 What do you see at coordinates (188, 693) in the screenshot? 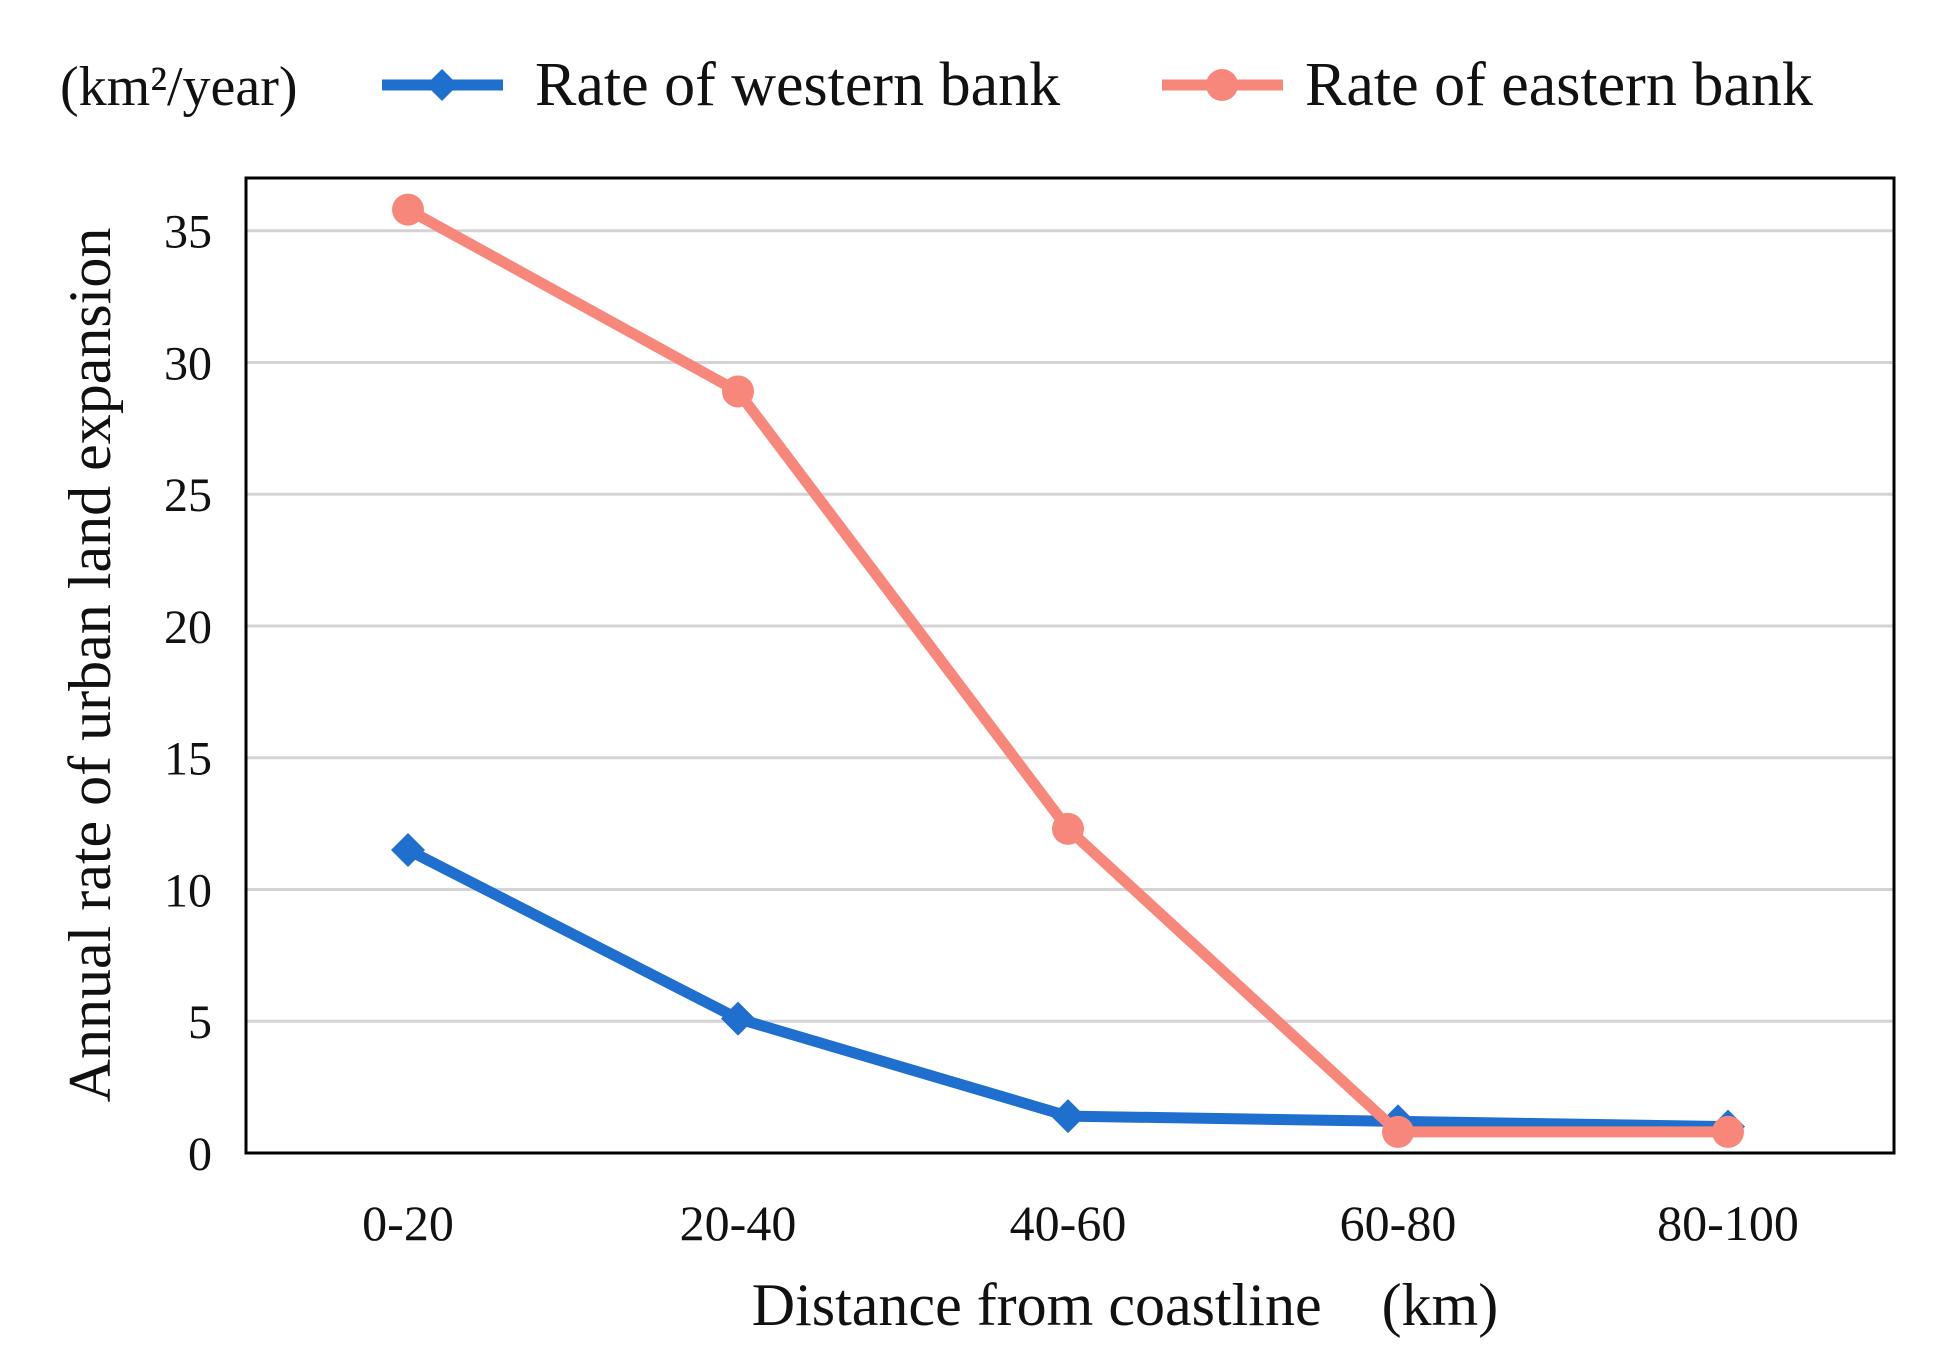
I see `y-axis-ticks: 0 5 10 15 20 25 30 35` at bounding box center [188, 693].